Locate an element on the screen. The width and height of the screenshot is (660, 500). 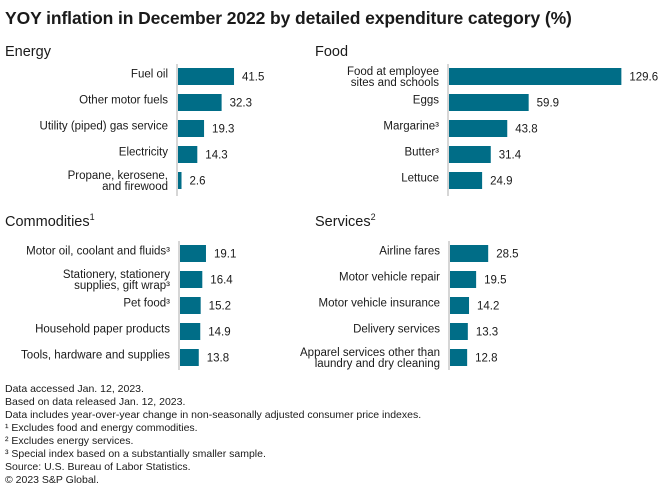
bar-value-label: 31.4 is located at coordinates (510, 156).